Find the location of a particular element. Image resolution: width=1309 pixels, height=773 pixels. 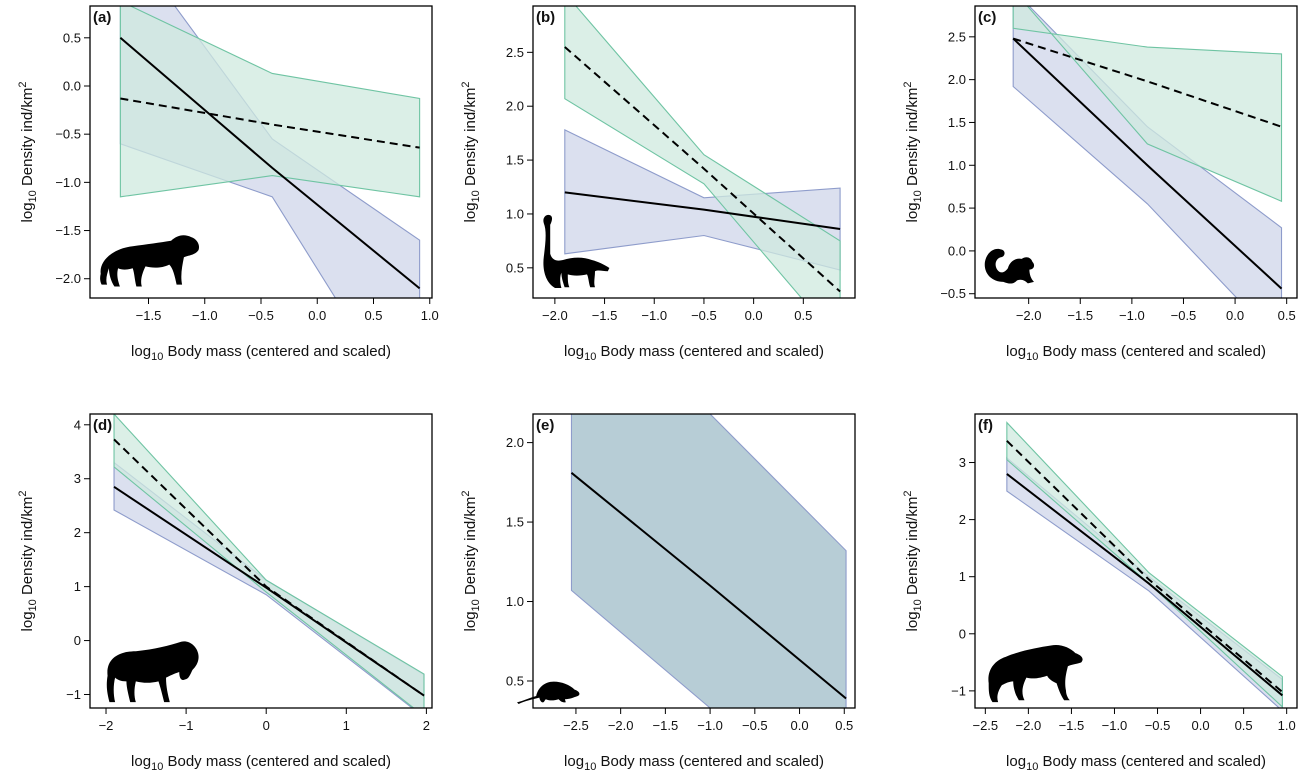

x-tick-label: −1 is located at coordinates (186, 725).